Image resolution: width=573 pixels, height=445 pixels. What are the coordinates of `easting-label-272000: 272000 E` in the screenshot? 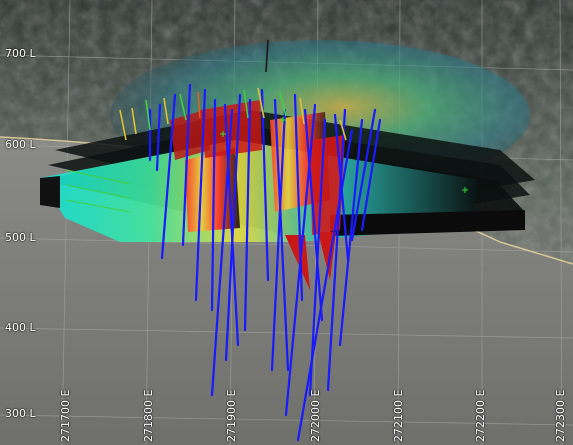 It's located at (315, 415).